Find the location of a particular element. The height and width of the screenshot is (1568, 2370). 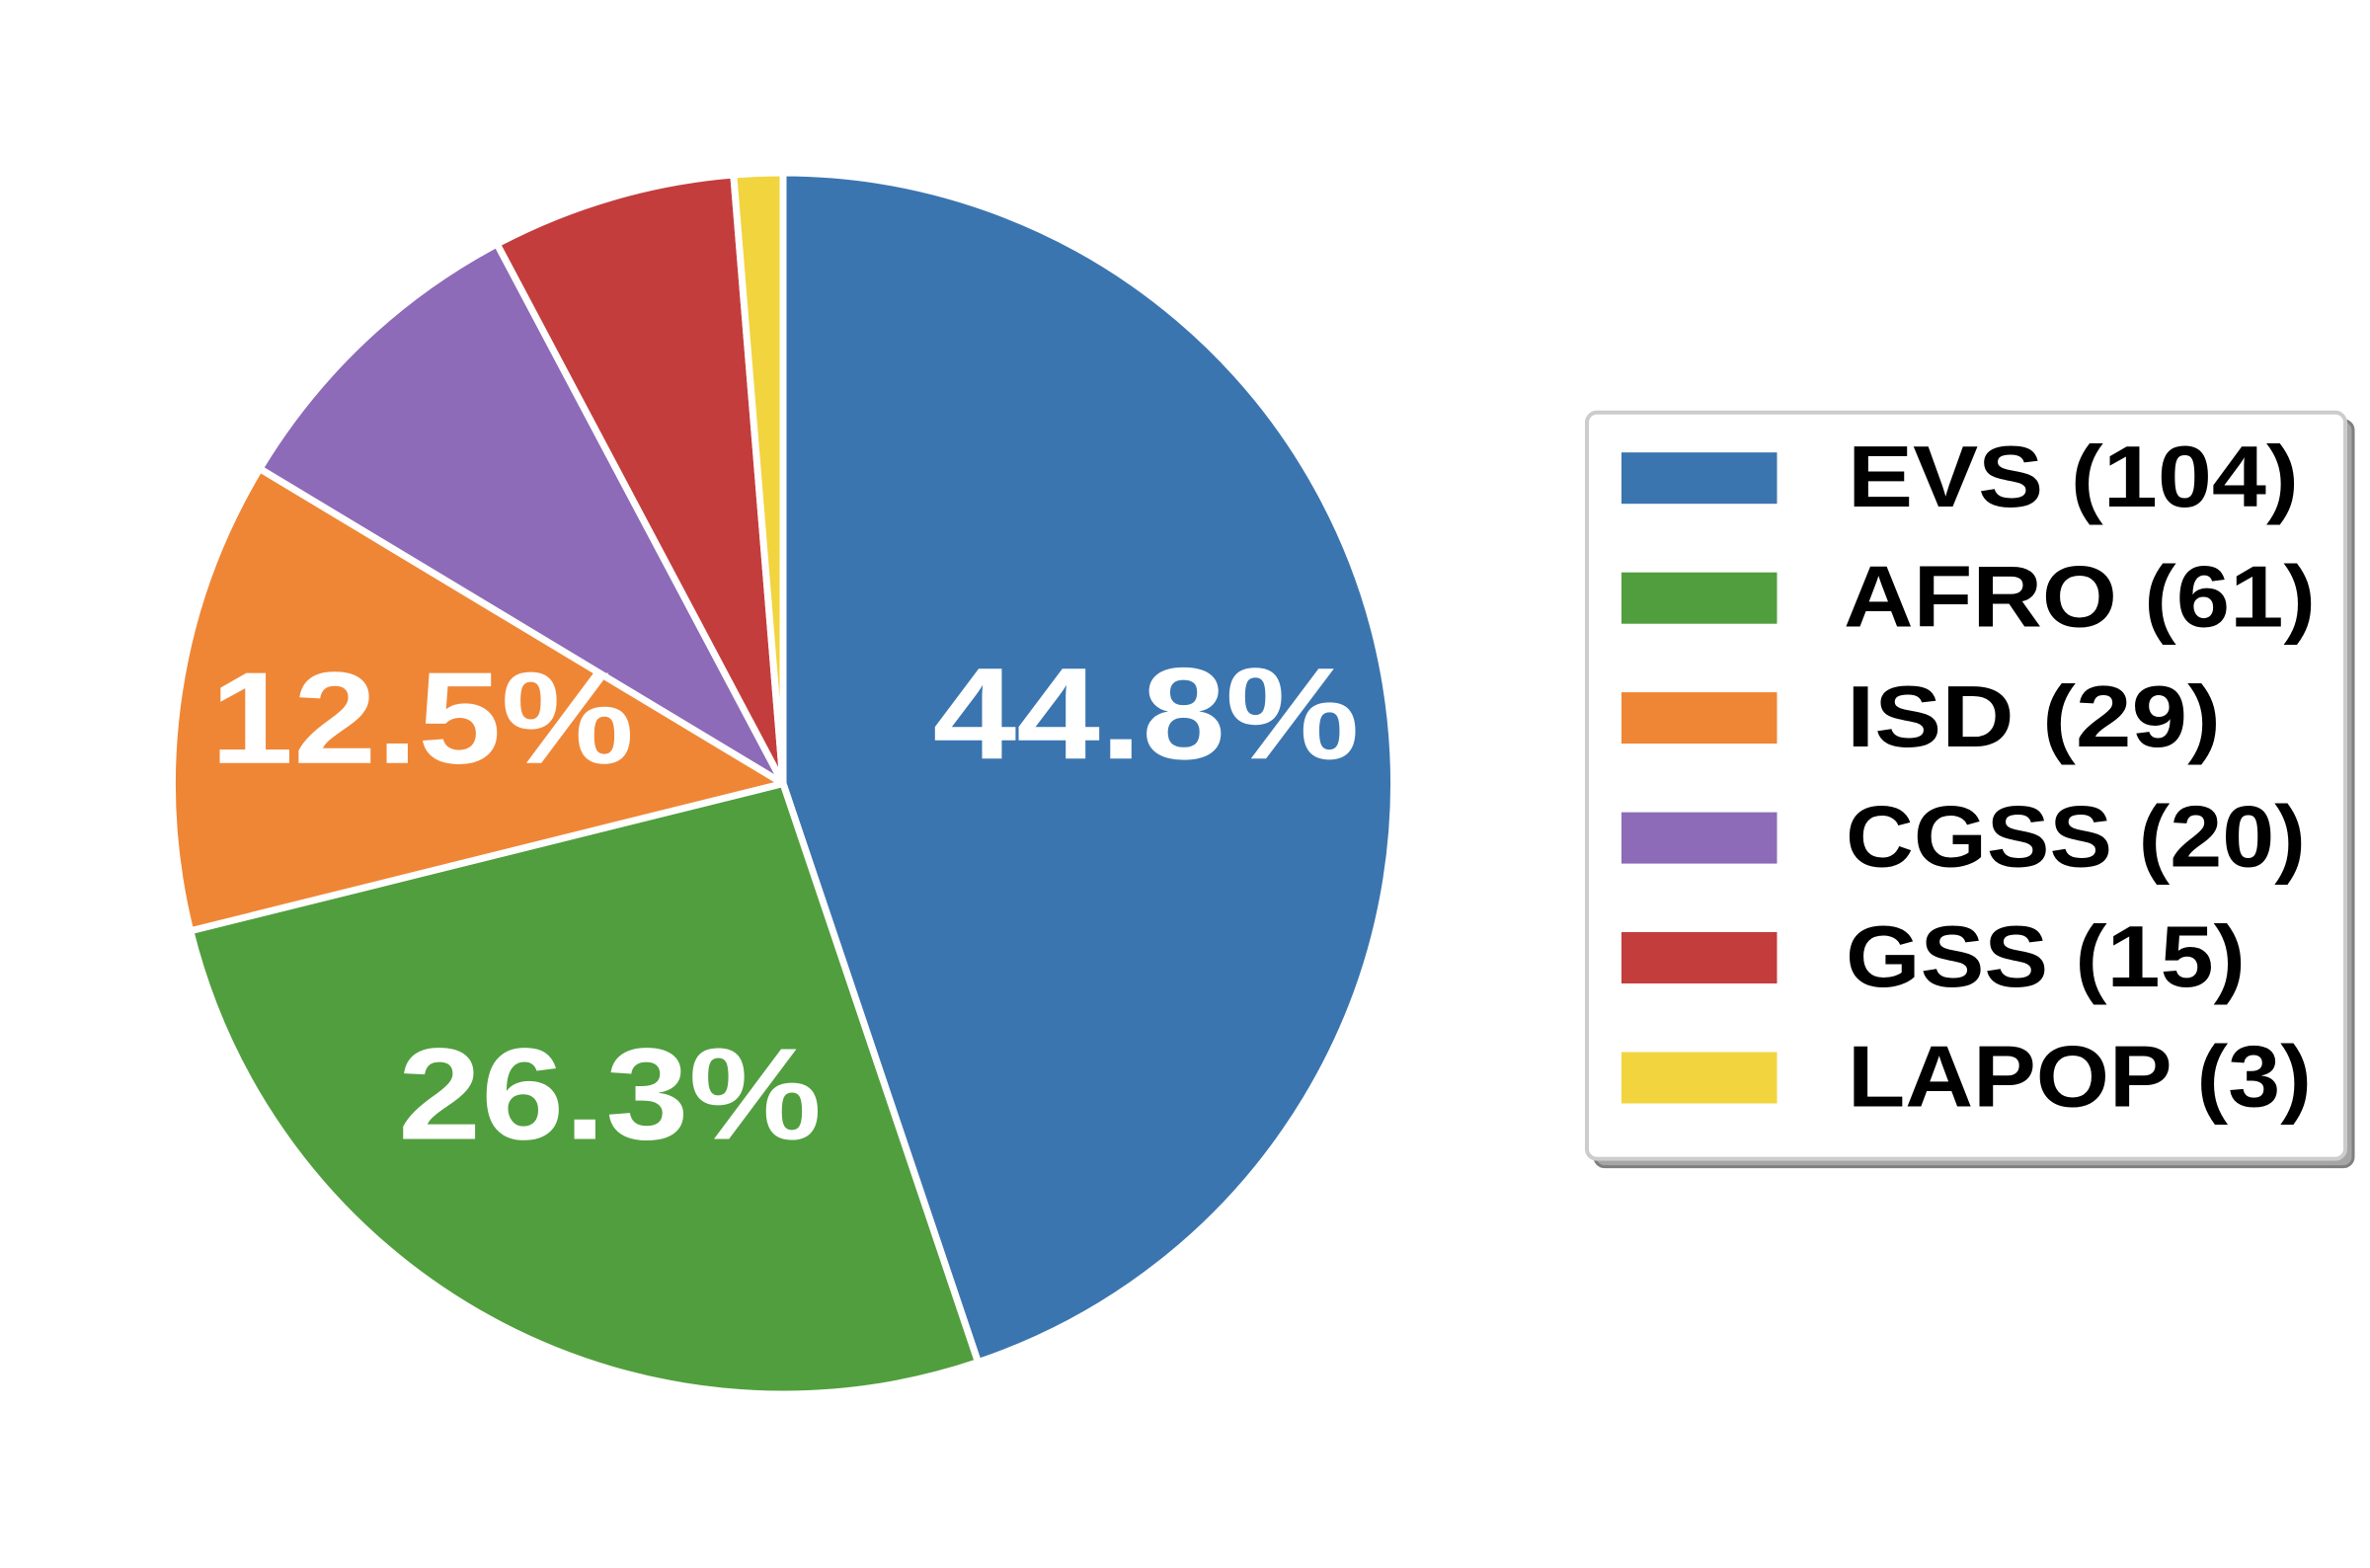

svg-text: CGSS (20) is located at coordinates (2076, 837).